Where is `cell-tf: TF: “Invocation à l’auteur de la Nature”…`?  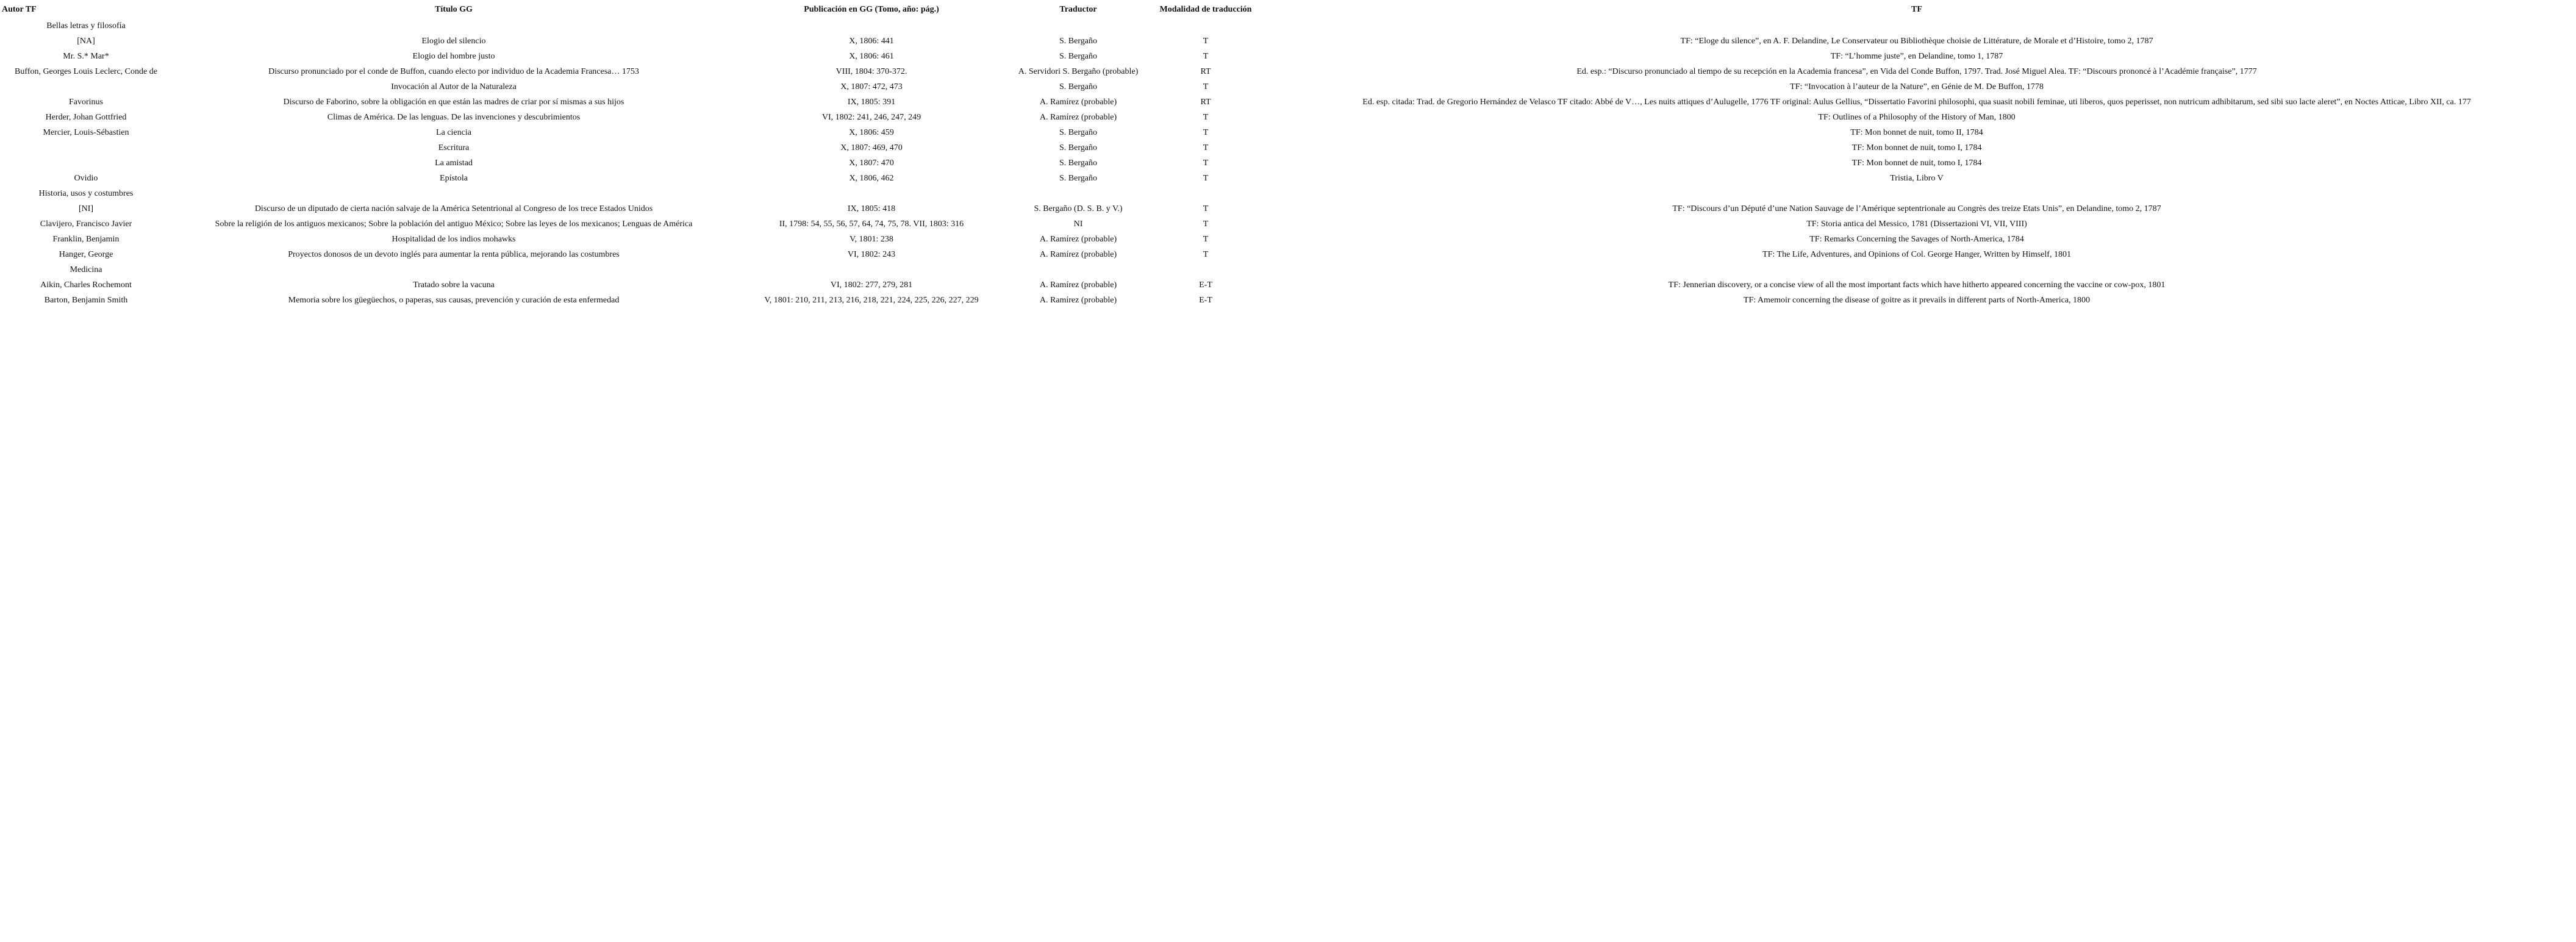 cell-tf: TF: “Invocation à l’auteur de la Nature”… is located at coordinates (1917, 86).